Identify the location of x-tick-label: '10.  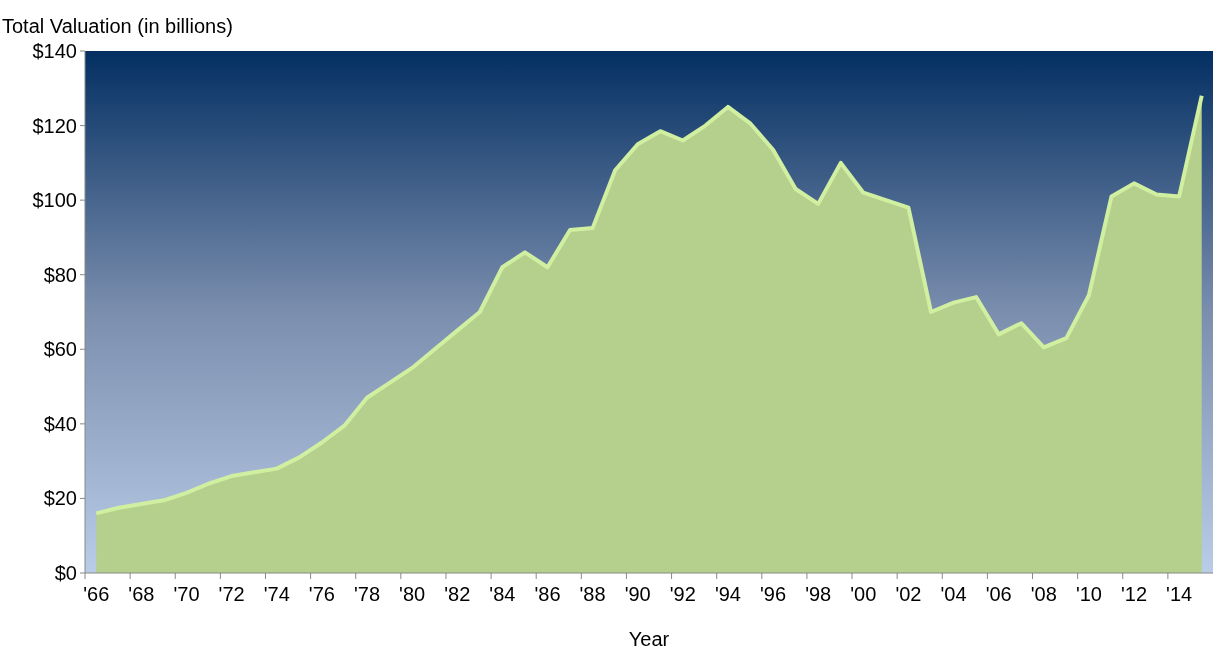
(1088, 594).